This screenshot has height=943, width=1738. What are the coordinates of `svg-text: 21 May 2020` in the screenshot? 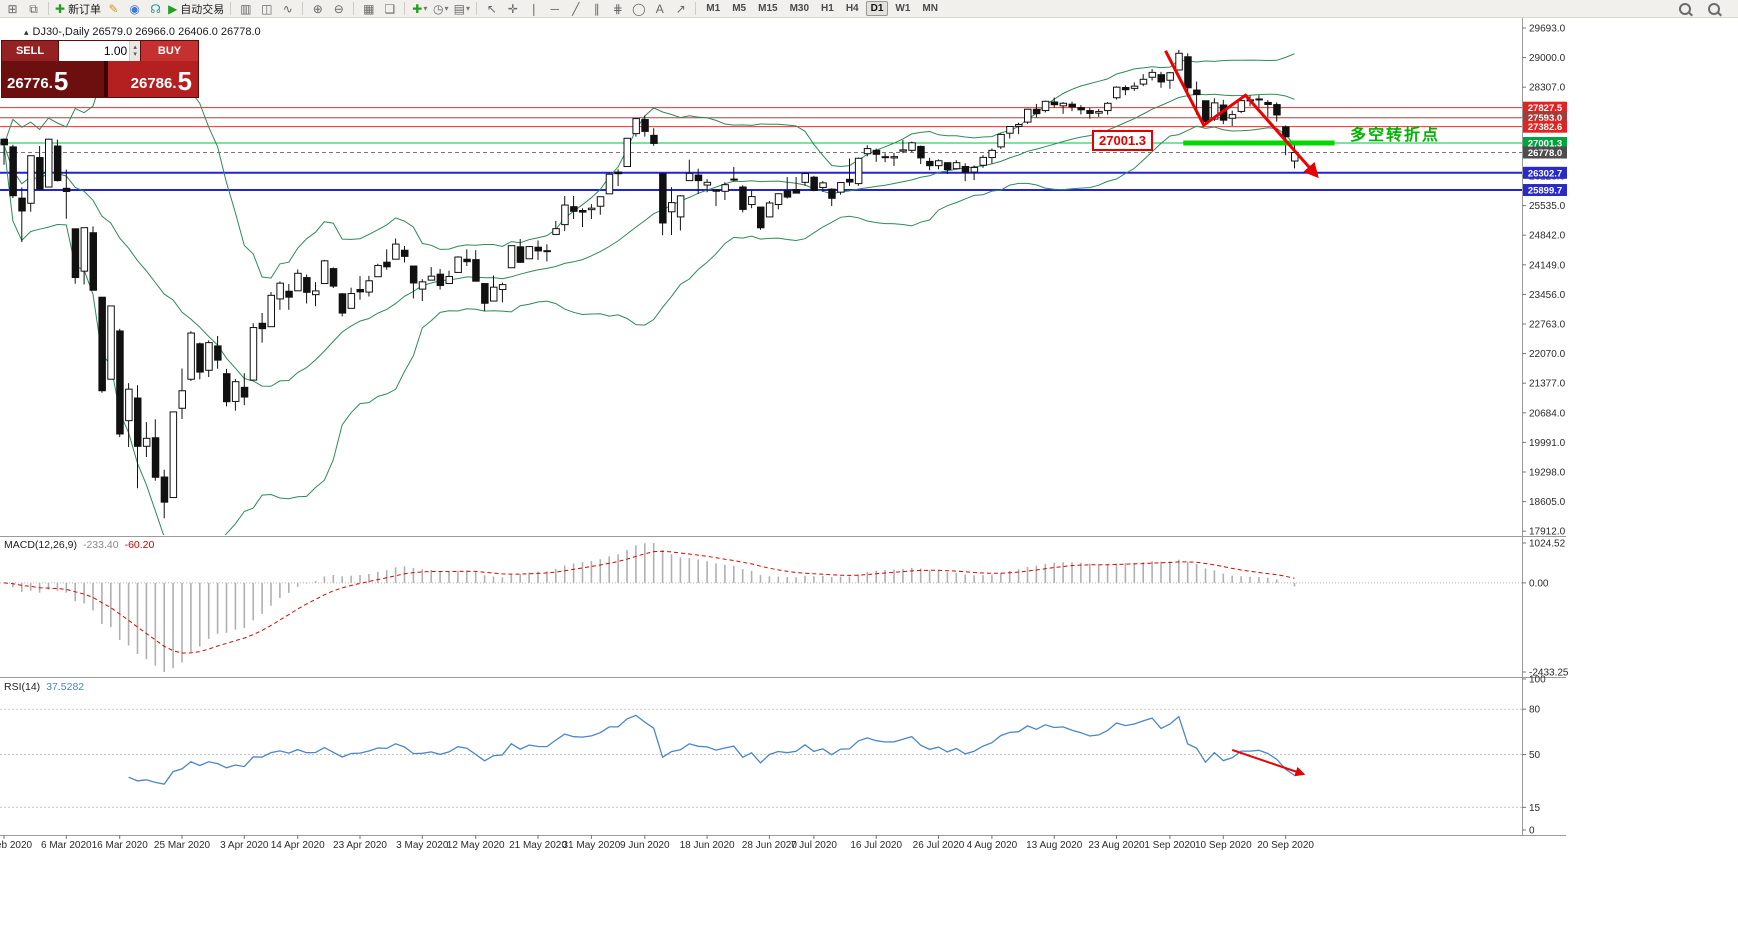 It's located at (538, 845).